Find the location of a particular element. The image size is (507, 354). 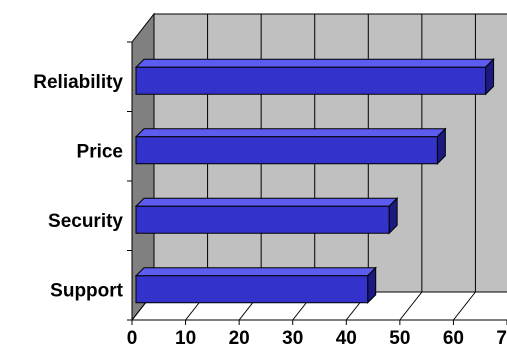

bar-price is located at coordinates (290, 146).